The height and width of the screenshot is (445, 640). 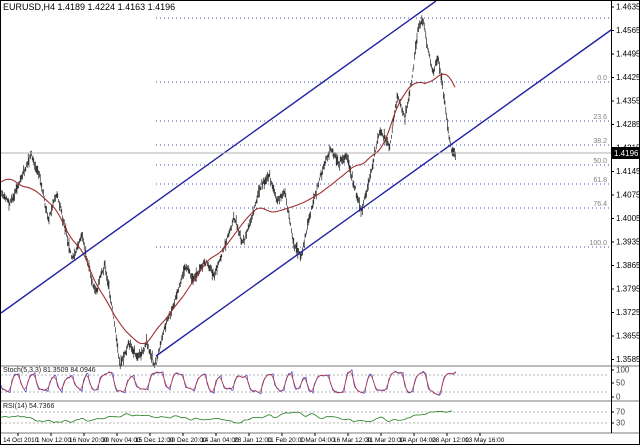 I want to click on price-axis-label: 1.4355, so click(x=628, y=101).